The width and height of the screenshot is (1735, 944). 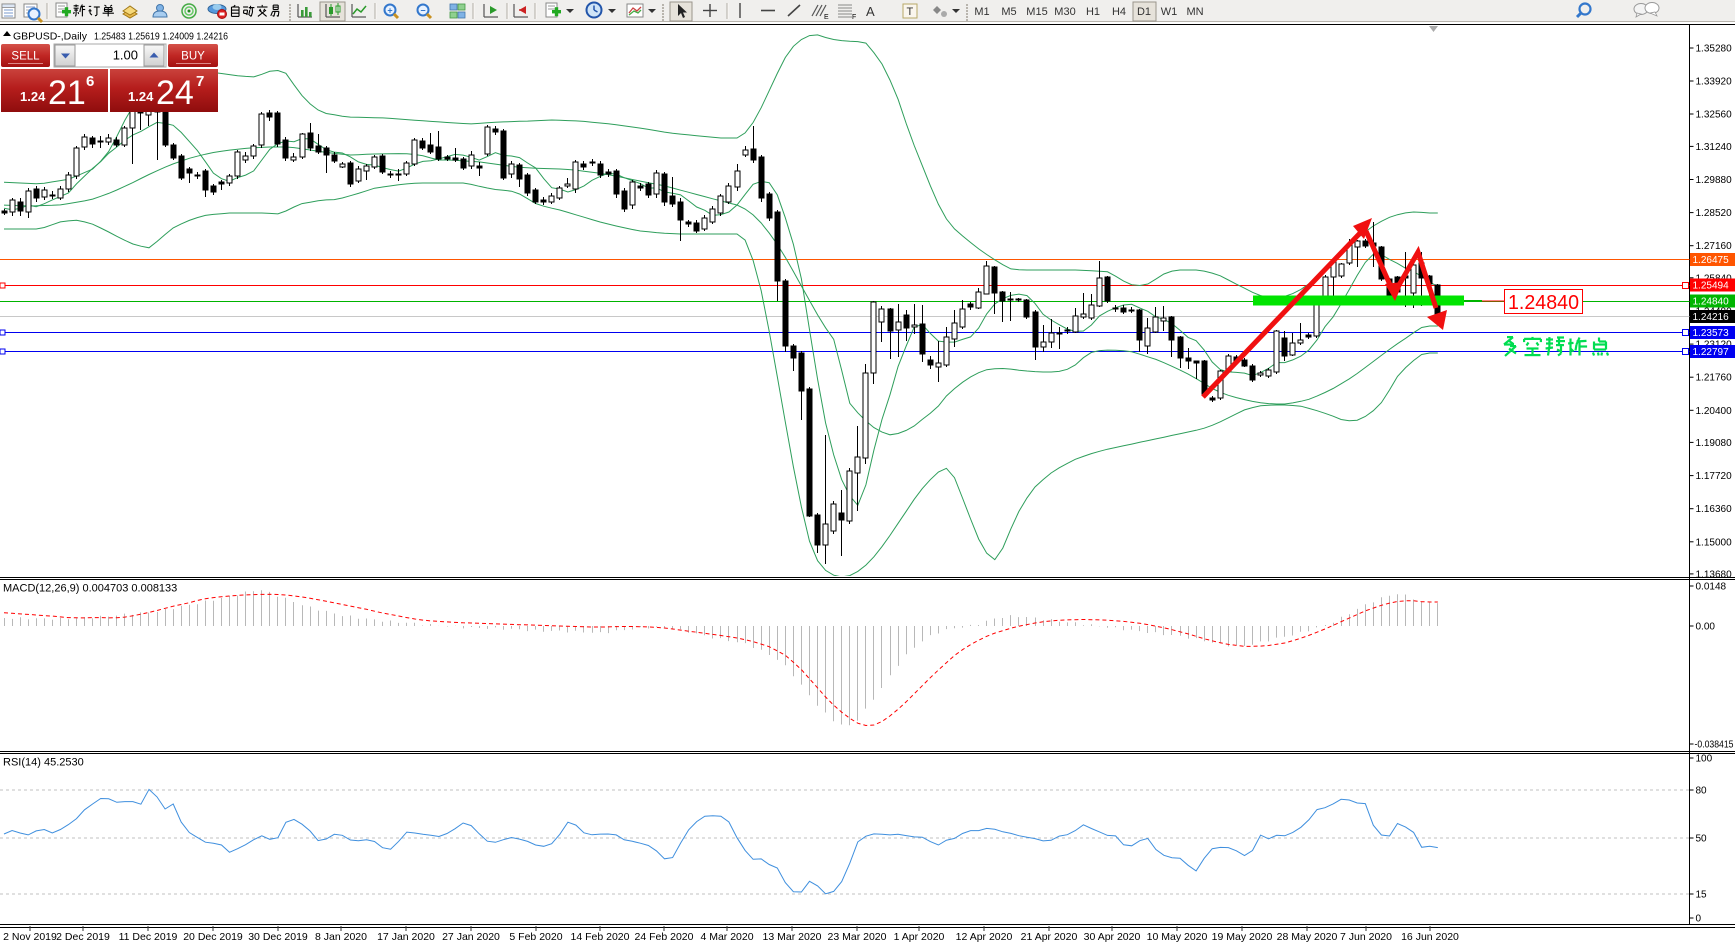 I want to click on svg-text: 1.24216, so click(x=1711, y=317).